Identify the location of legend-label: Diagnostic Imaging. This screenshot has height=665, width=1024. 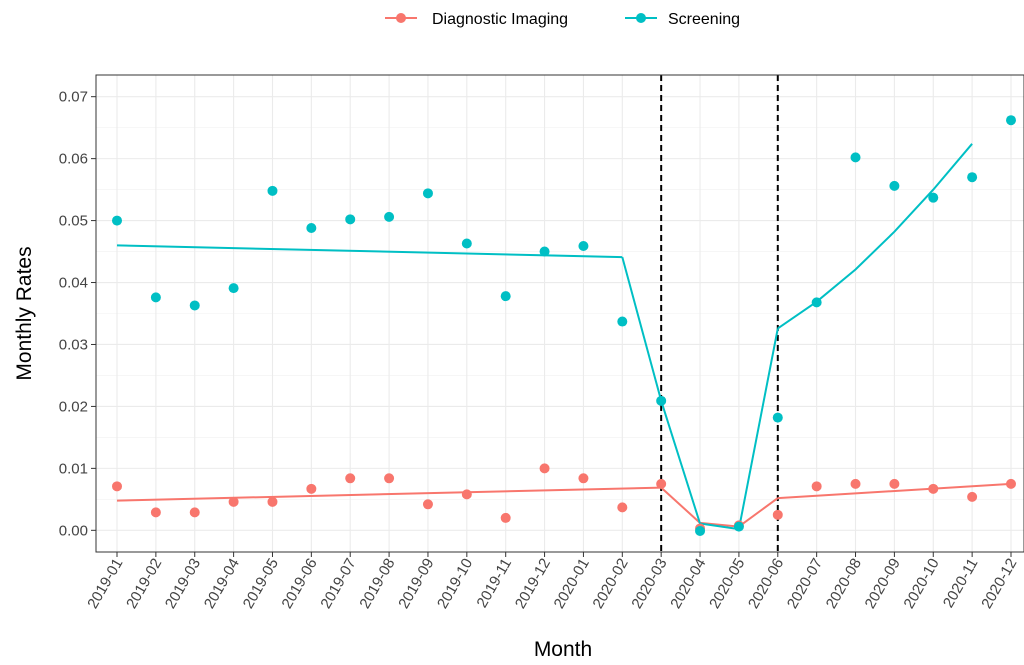
(500, 19).